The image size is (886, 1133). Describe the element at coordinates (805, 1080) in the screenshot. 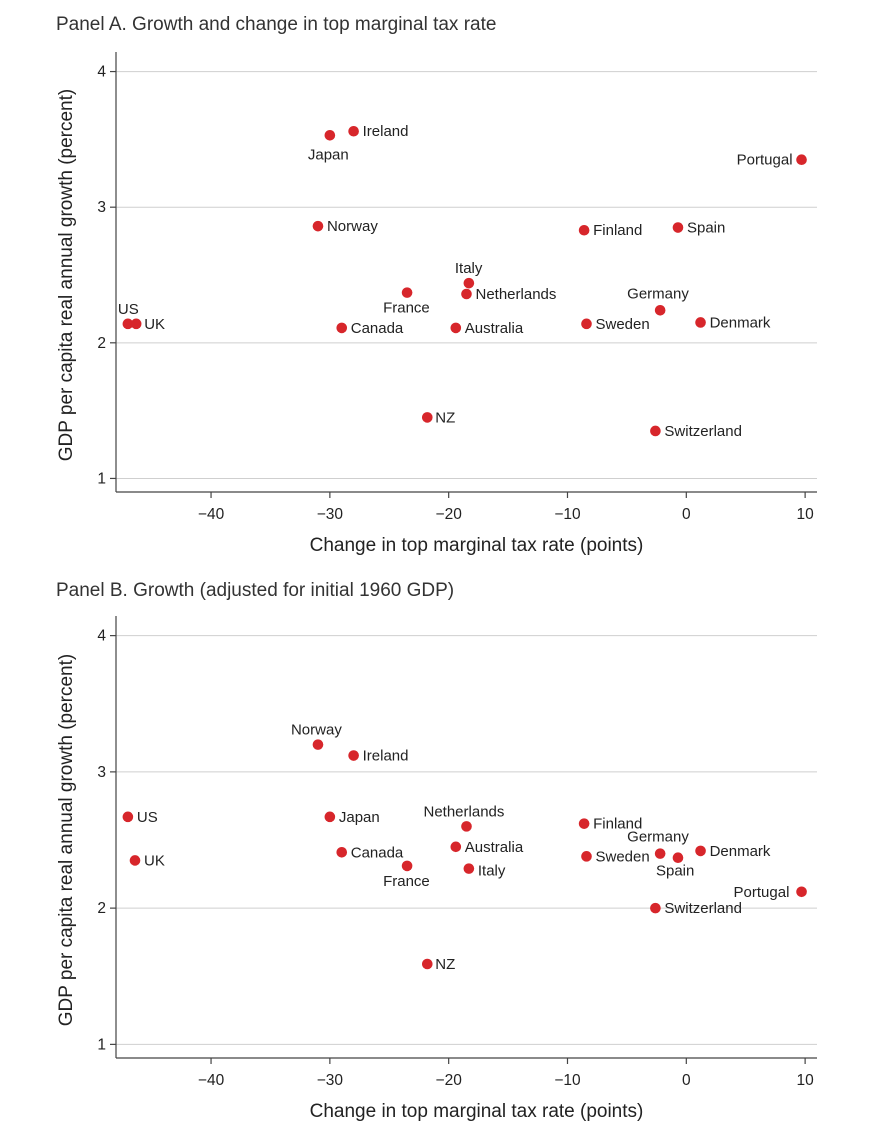

I see `panel-b-x-tick-label: 10` at that location.